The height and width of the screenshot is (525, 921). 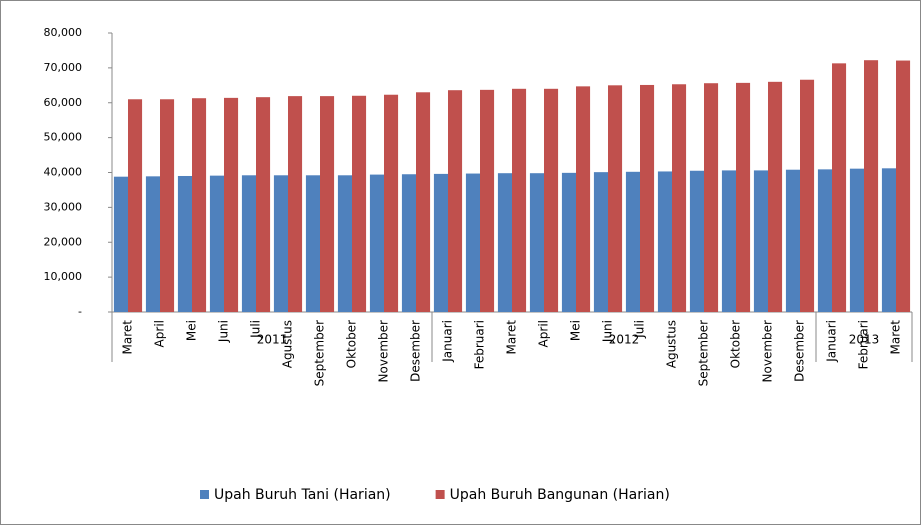 What do you see at coordinates (63, 32) in the screenshot?
I see `y-tick-label: 80,000` at bounding box center [63, 32].